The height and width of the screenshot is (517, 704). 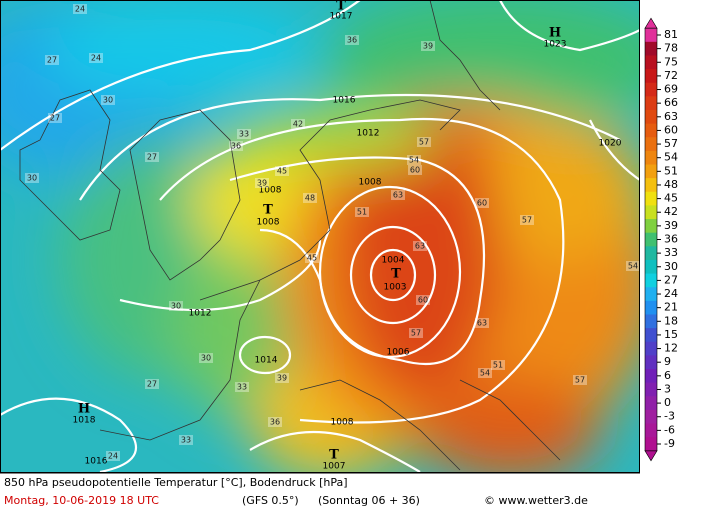 I want to click on legend-tick-label: 33, so click(x=671, y=252).